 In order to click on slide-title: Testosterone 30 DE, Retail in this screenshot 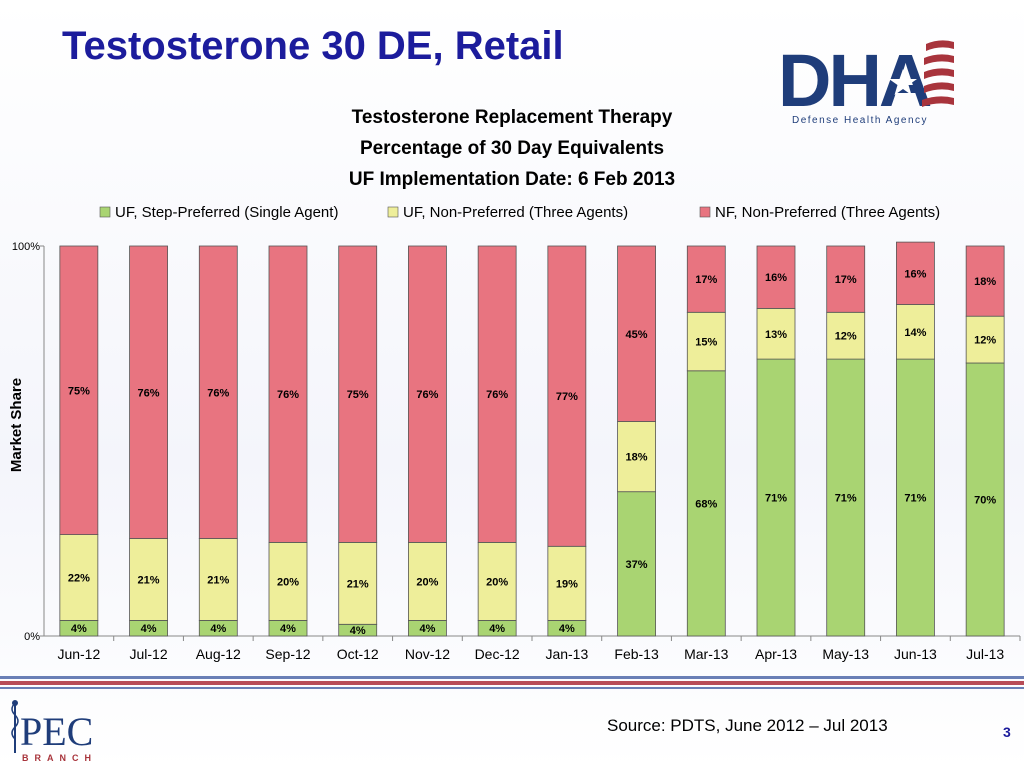, I will do `click(313, 46)`.